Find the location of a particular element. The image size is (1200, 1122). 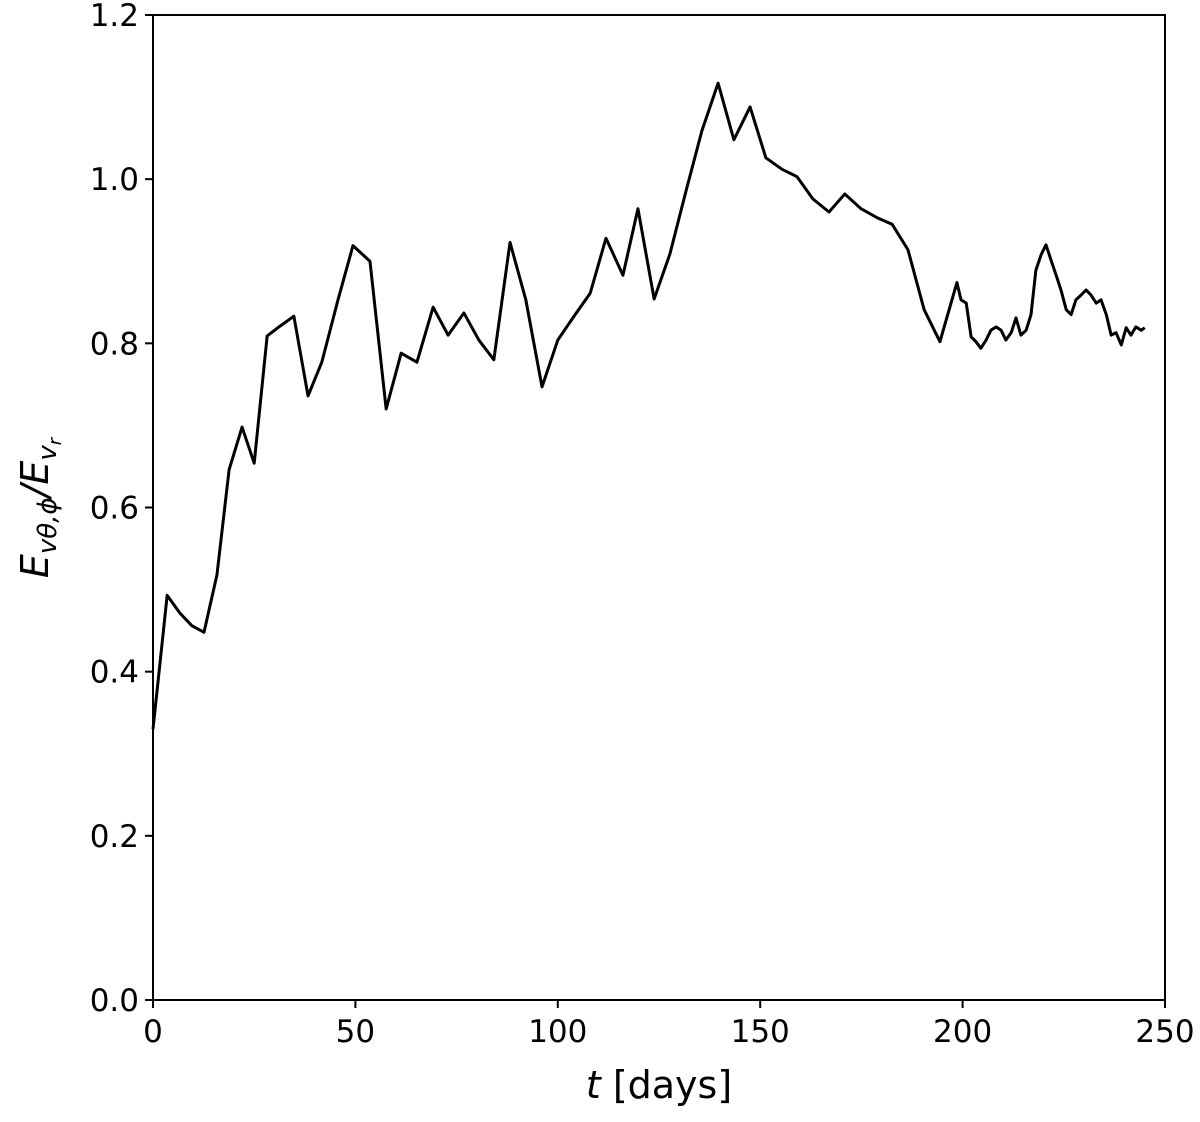

y-tick-label: 0.4 is located at coordinates (114, 673).